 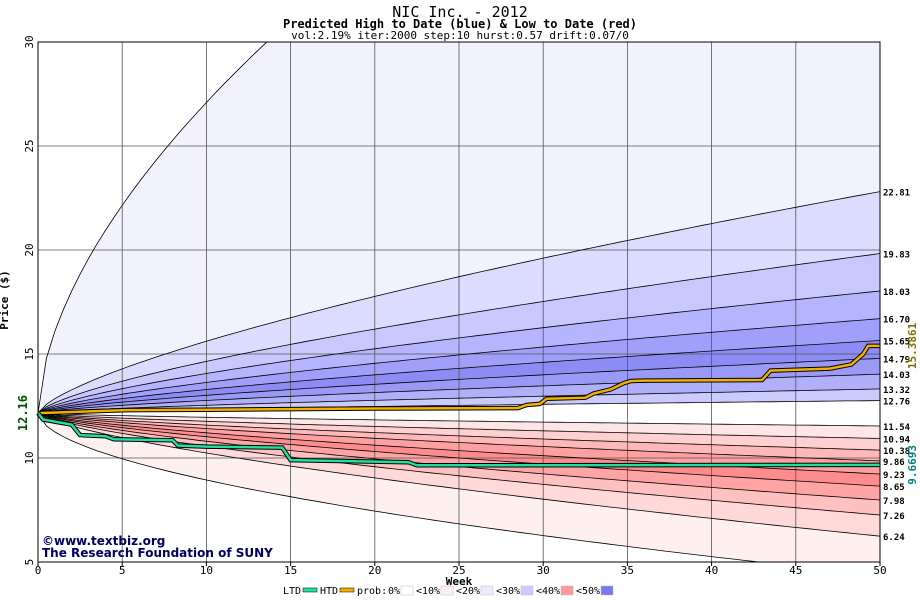 I want to click on series-line-htd, so click(x=458, y=379).